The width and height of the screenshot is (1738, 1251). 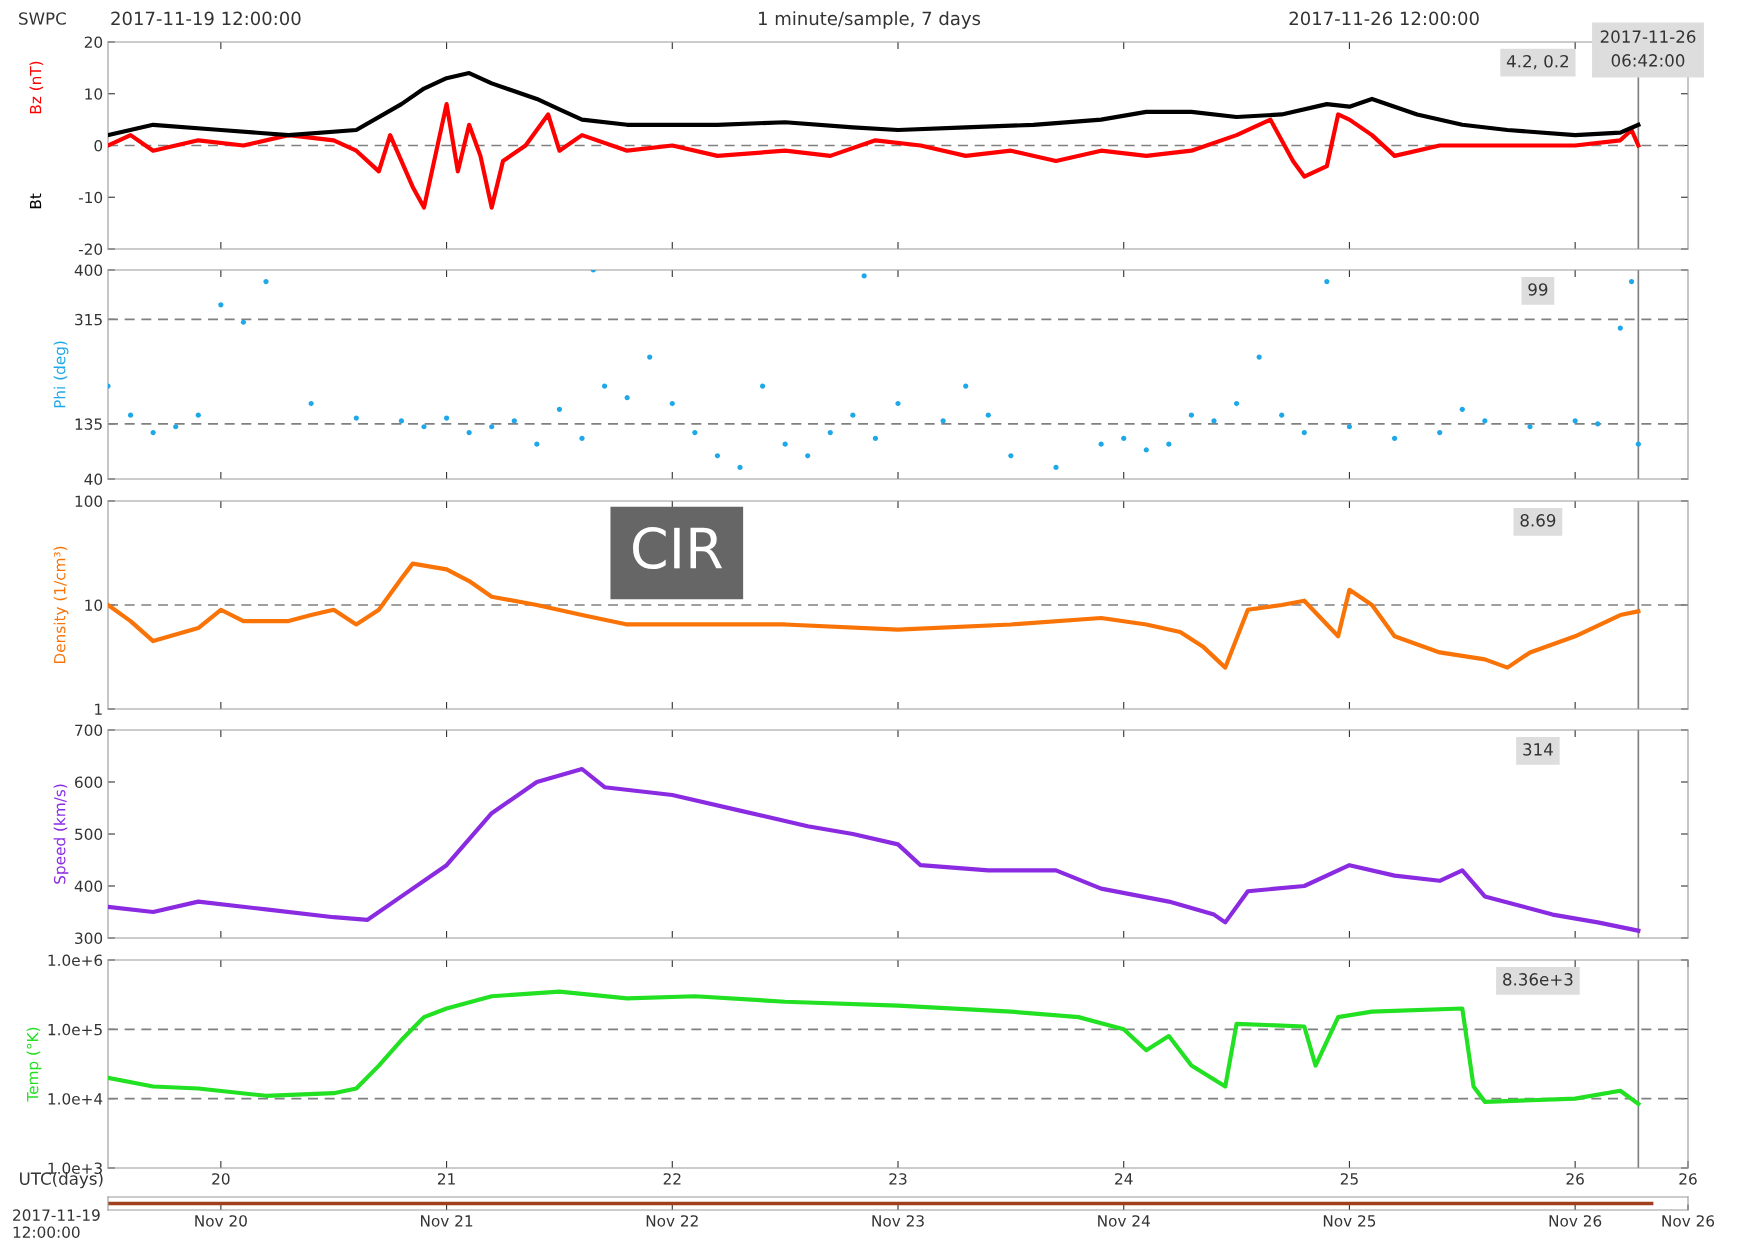 What do you see at coordinates (672, 1221) in the screenshot?
I see `x2-tick-label: Nov 22` at bounding box center [672, 1221].